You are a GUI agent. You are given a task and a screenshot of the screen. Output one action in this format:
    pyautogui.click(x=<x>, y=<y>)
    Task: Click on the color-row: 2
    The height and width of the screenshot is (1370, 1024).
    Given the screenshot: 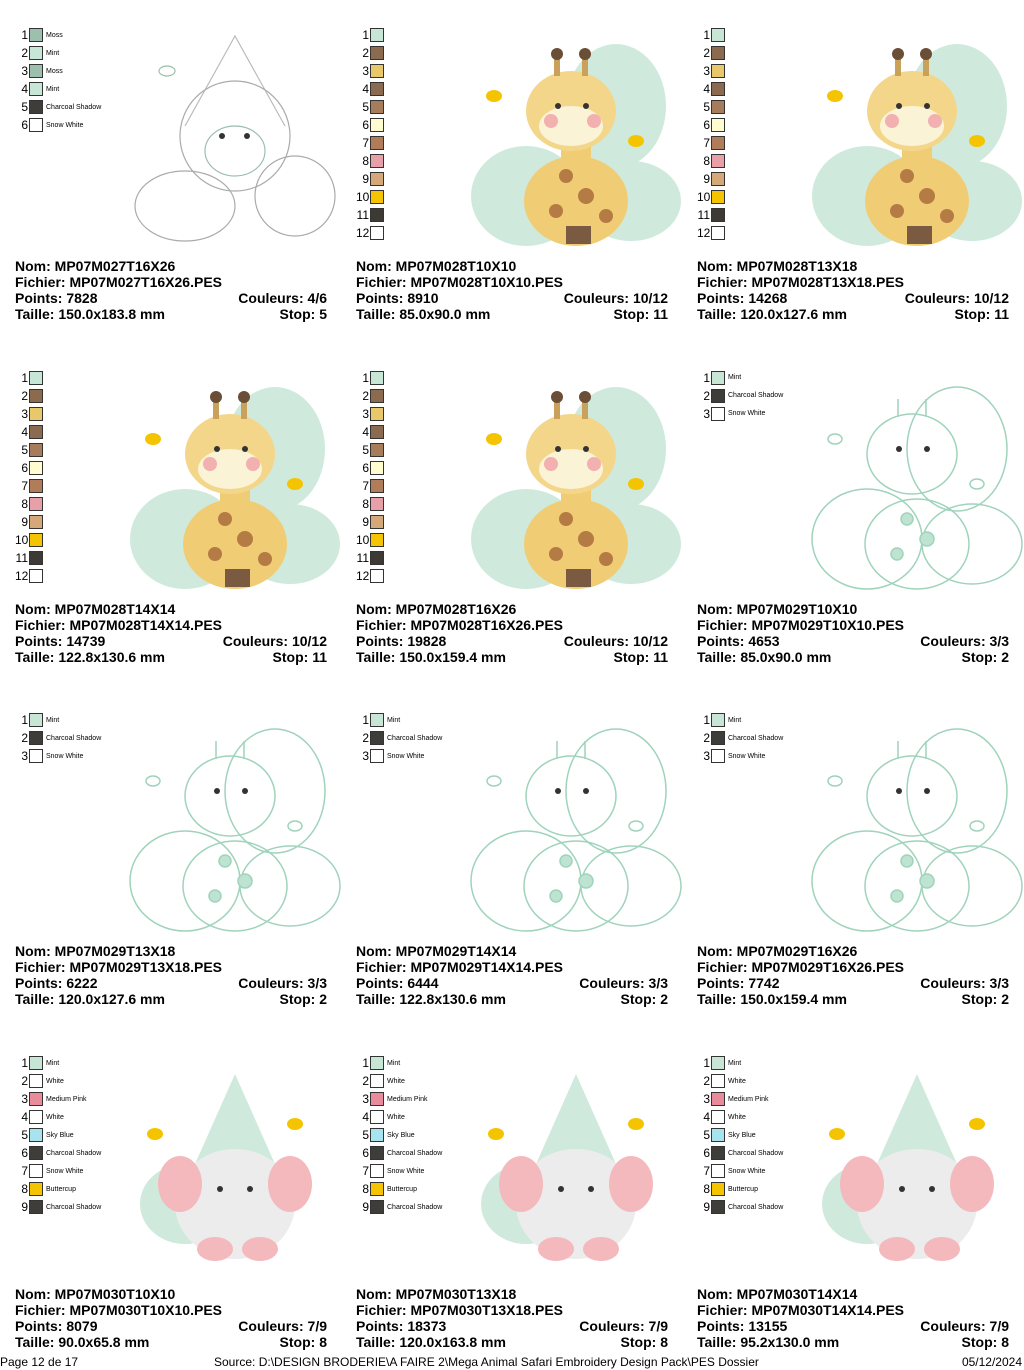 What is the action you would take?
    pyautogui.click(x=370, y=53)
    